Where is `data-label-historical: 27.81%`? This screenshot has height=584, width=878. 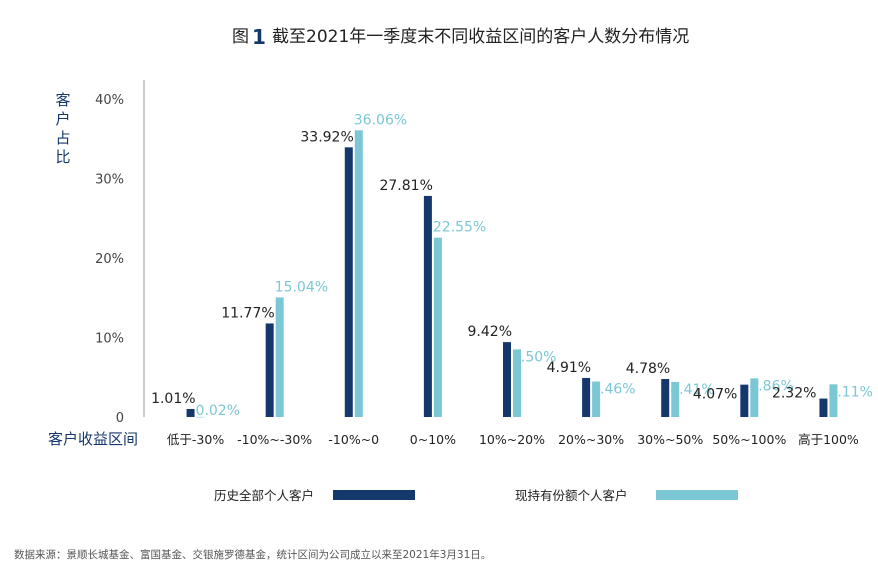
data-label-historical: 27.81% is located at coordinates (405, 186).